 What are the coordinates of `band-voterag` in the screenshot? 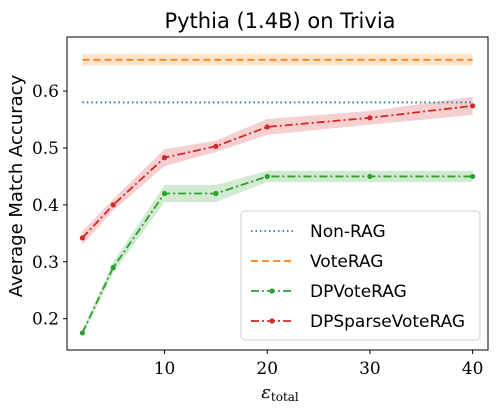 It's located at (277, 60).